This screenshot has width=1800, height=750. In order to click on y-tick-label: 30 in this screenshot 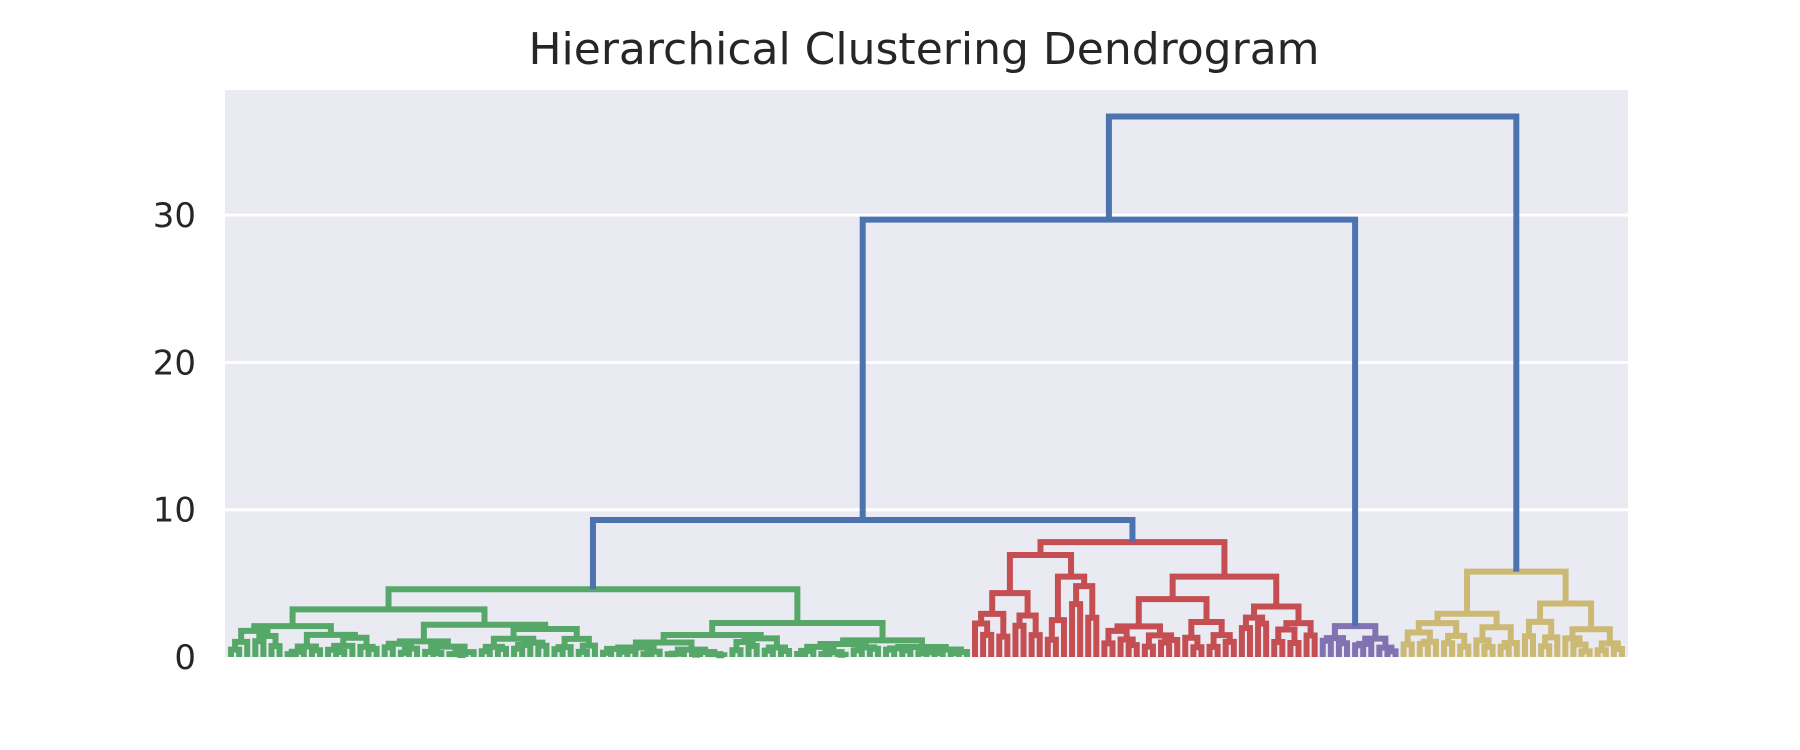, I will do `click(174, 216)`.